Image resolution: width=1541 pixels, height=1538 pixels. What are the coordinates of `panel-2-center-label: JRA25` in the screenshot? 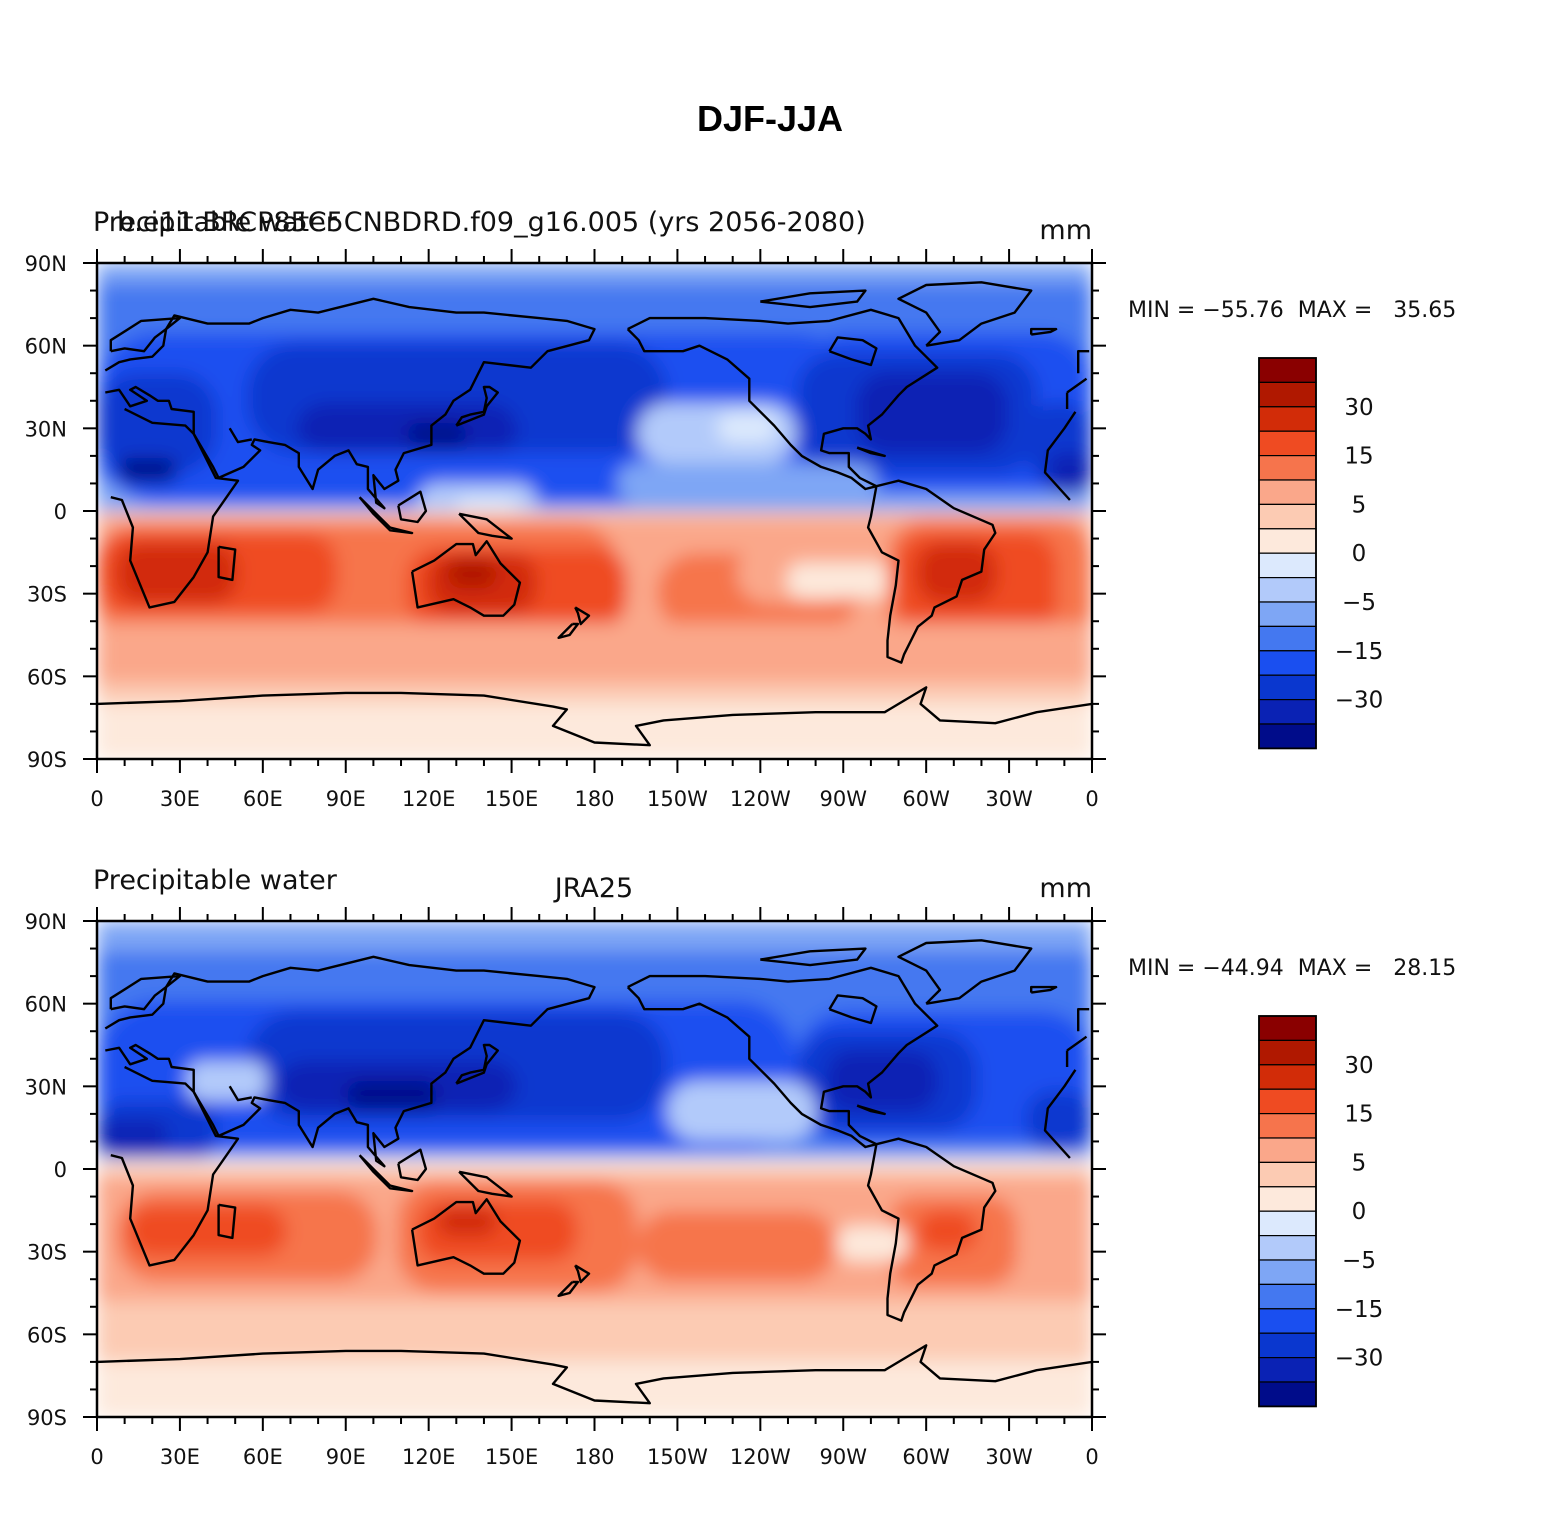 It's located at (593, 888).